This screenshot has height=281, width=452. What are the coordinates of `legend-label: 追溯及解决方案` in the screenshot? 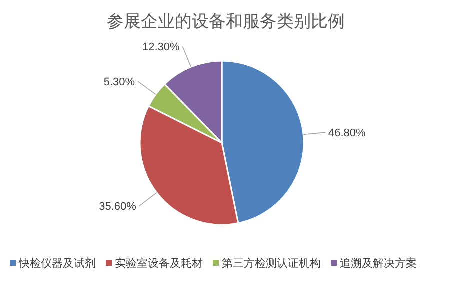 It's located at (378, 263).